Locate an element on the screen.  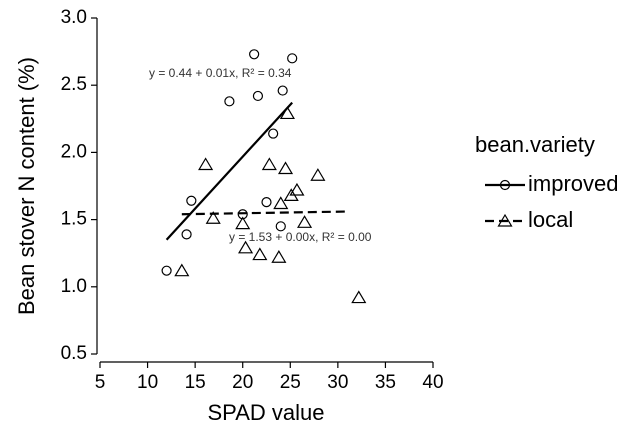
y-tick-label: 2.0 is located at coordinates (74, 151).